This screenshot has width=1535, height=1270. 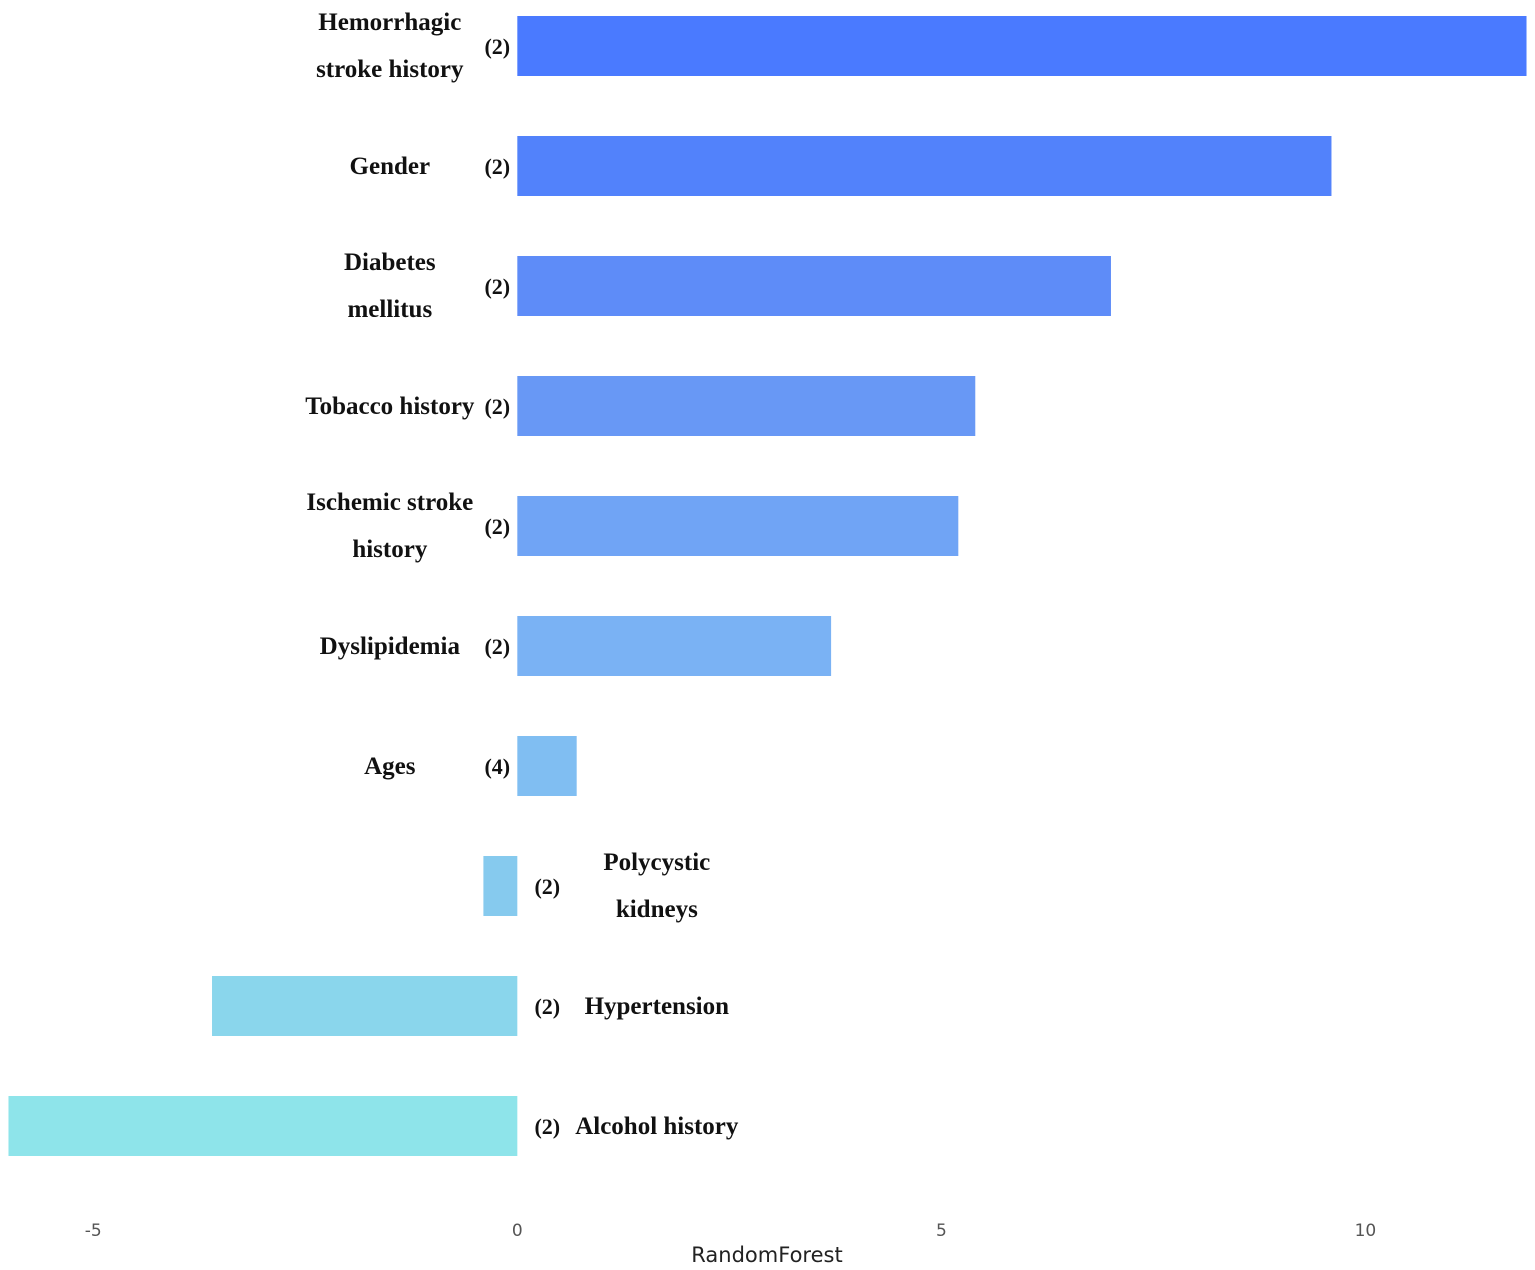 What do you see at coordinates (497, 766) in the screenshot?
I see `level-label: (4)` at bounding box center [497, 766].